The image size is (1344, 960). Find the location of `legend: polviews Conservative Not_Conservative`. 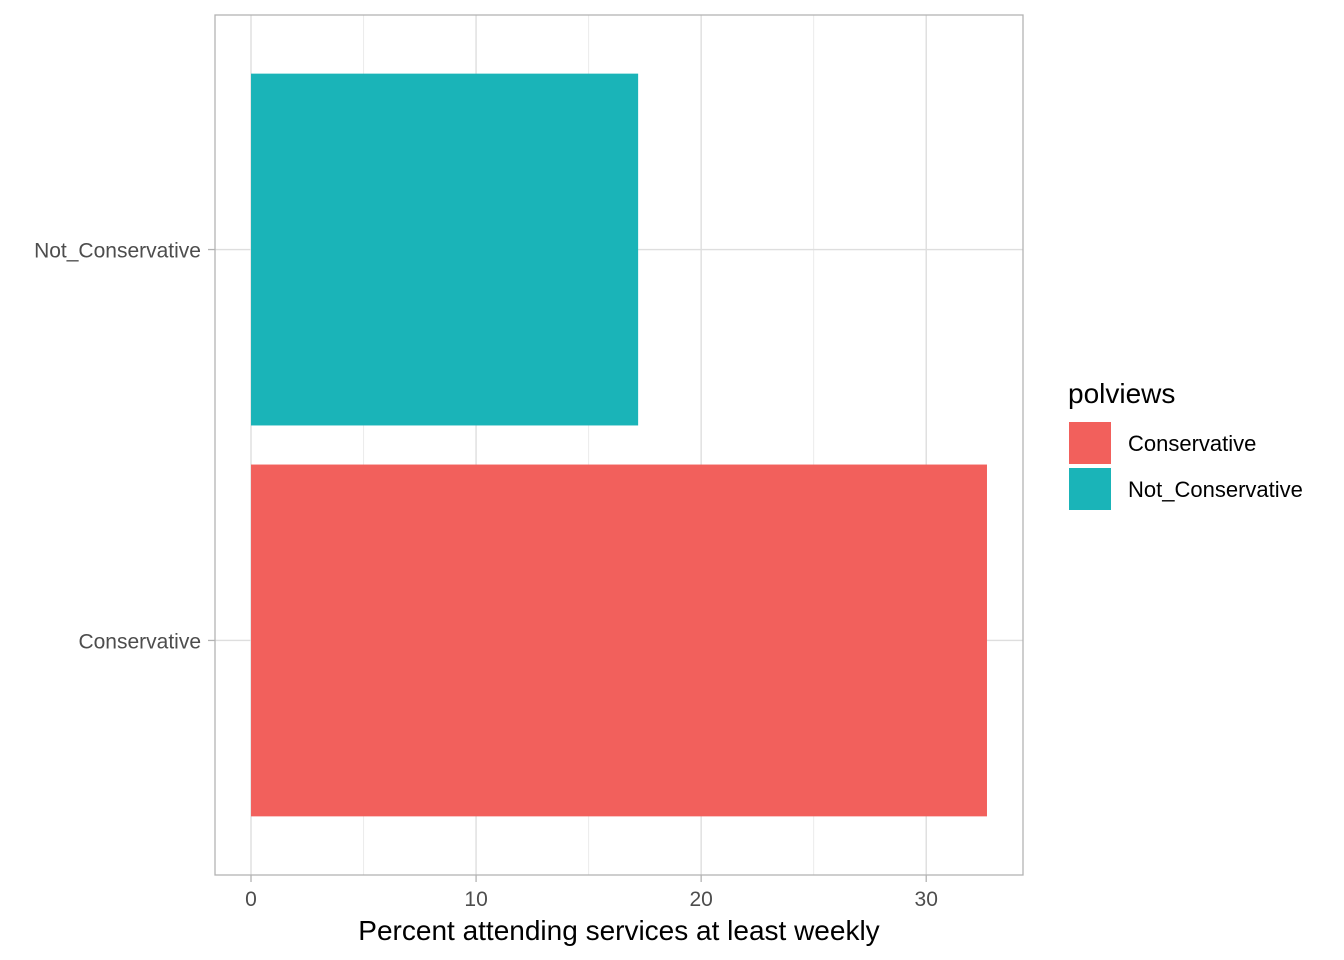

legend: polviews Conservative Not_Conservative is located at coordinates (1185, 444).